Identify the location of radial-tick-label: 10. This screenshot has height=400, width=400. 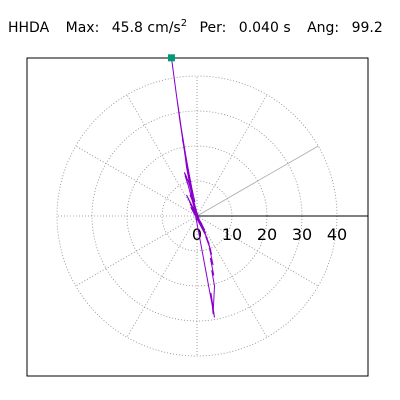
(232, 234).